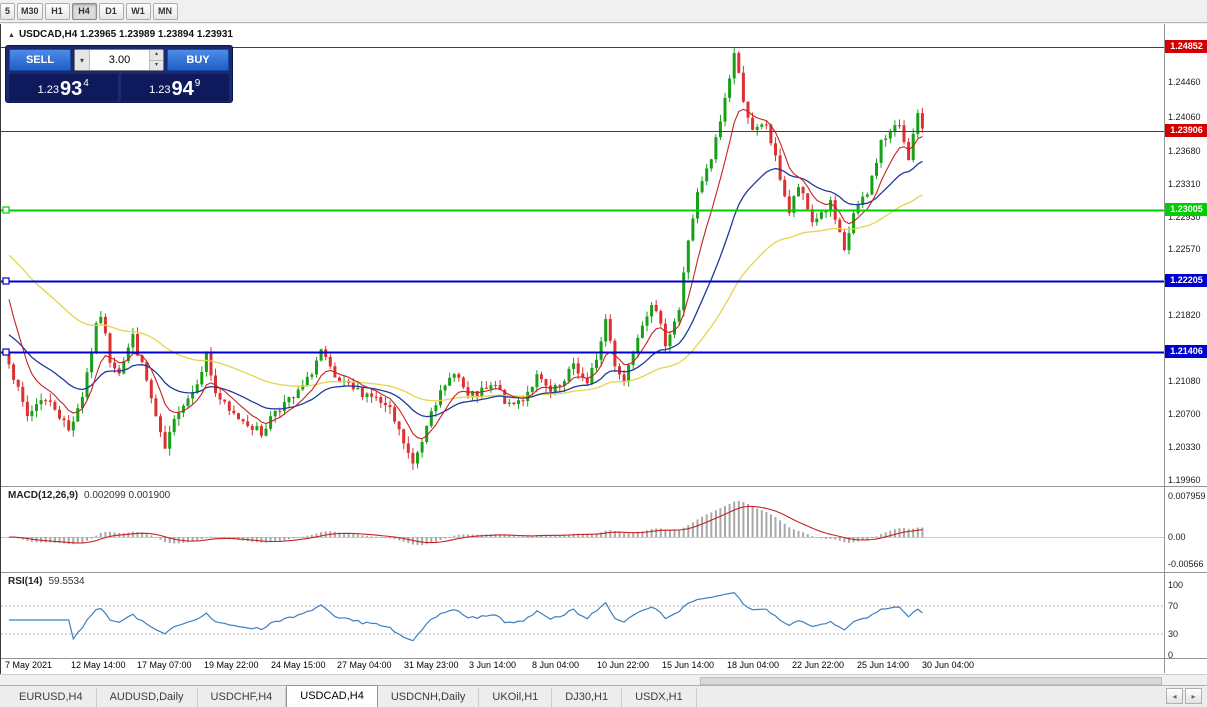  Describe the element at coordinates (1184, 315) in the screenshot. I see `y-axis-label: 1.21820` at that location.